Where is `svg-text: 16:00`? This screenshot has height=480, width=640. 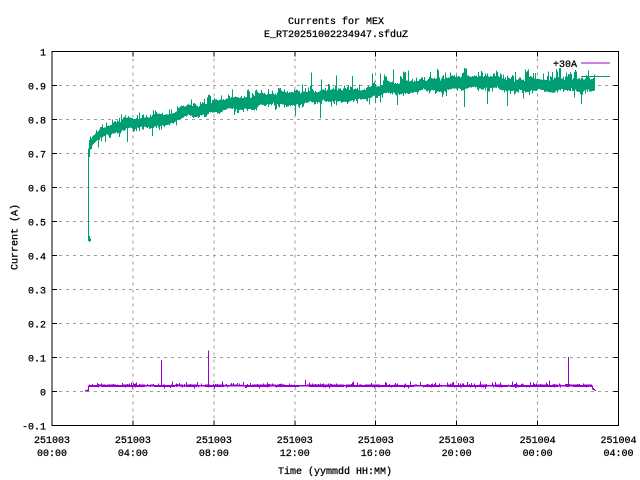 svg-text: 16:00 is located at coordinates (376, 454).